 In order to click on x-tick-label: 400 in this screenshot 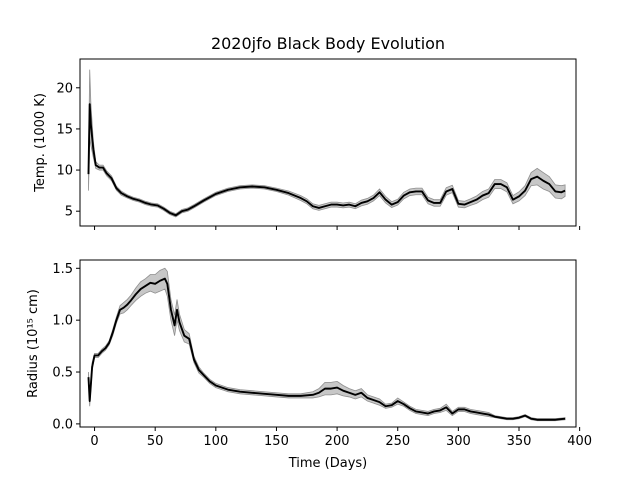, I will do `click(579, 441)`.